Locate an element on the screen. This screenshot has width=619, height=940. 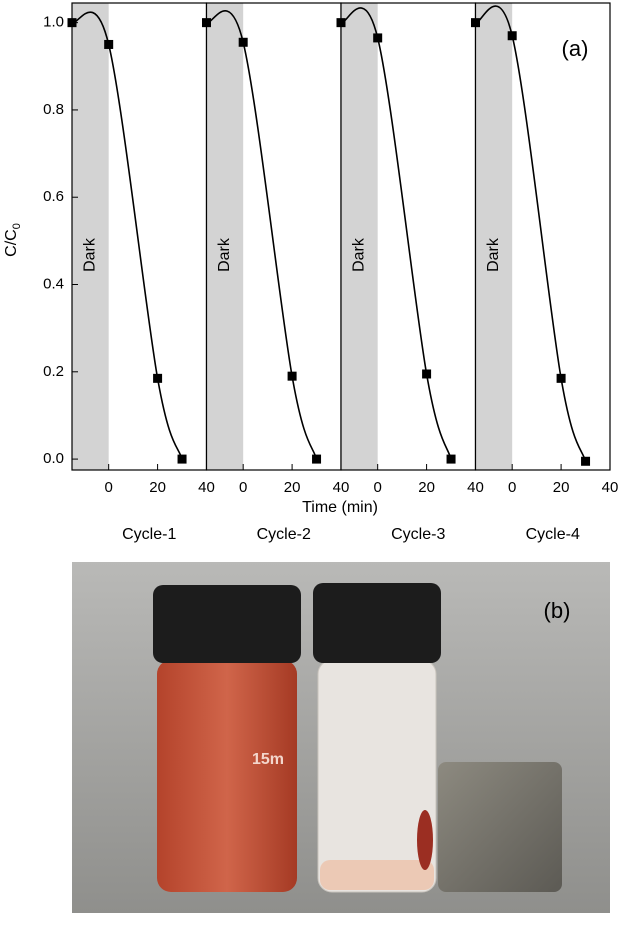
y-axis-label-main: C/C is located at coordinates (11, 243).